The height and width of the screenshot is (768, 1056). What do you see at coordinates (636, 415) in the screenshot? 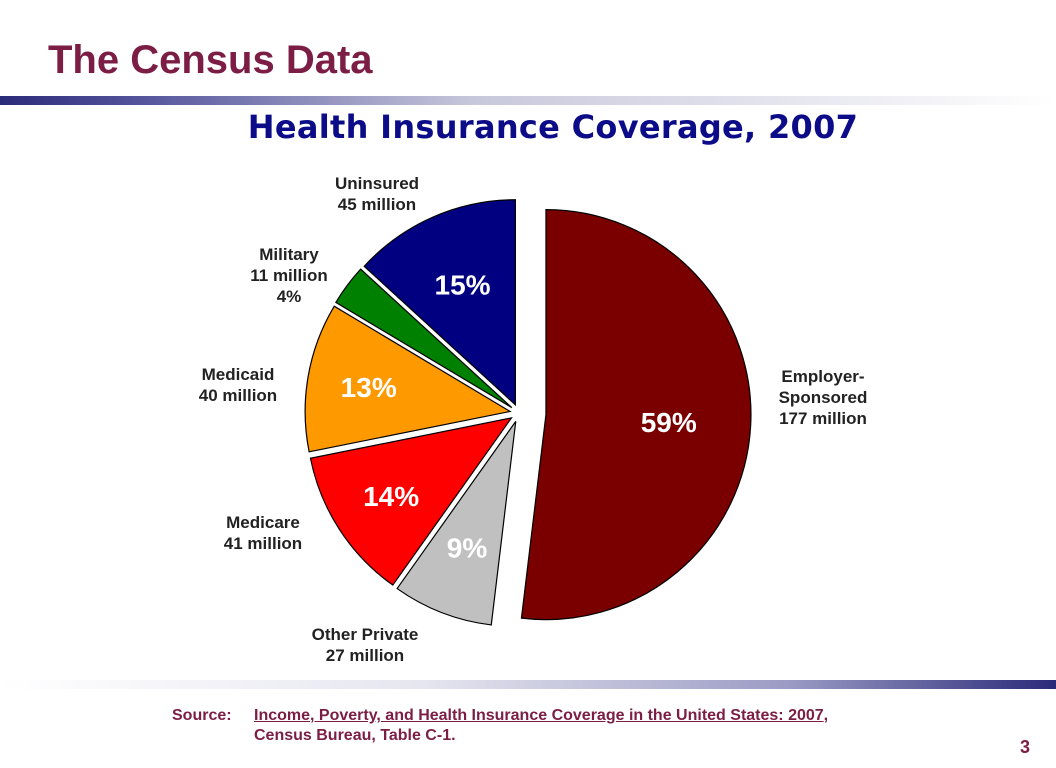
I see `pie-slice-employer-sponsored` at bounding box center [636, 415].